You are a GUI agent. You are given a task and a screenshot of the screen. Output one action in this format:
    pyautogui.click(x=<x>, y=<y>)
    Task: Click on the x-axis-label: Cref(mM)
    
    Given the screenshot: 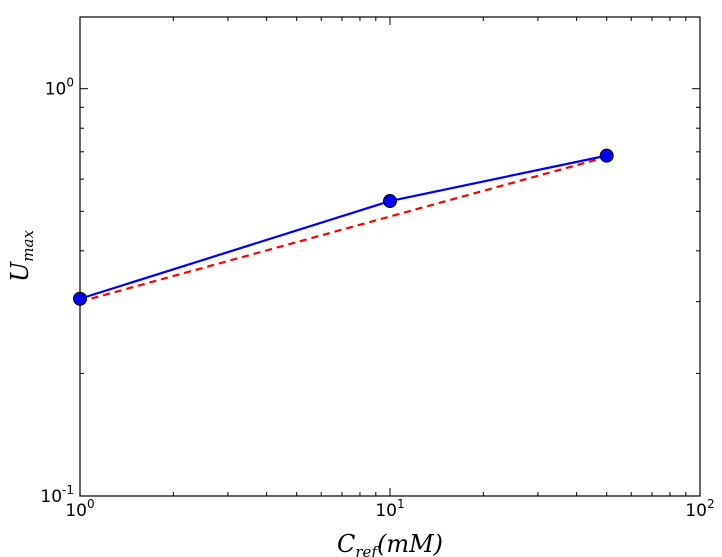 What is the action you would take?
    pyautogui.click(x=390, y=543)
    